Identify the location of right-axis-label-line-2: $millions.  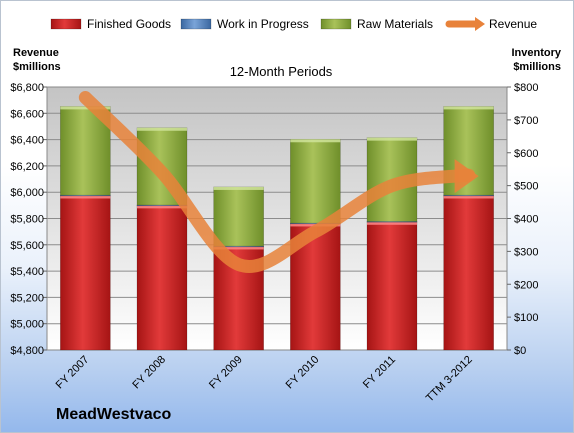
(537, 67).